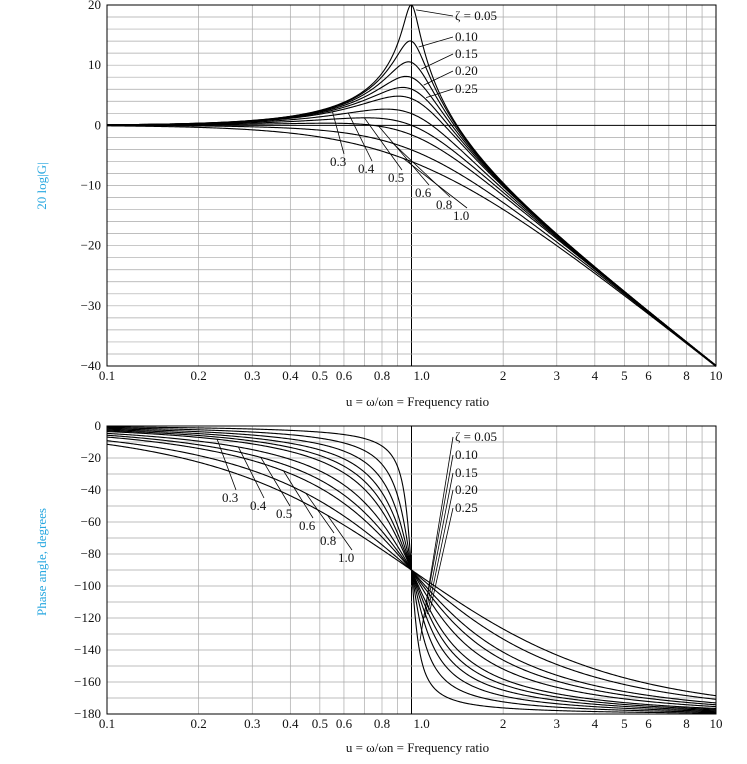 This screenshot has width=747, height=764. What do you see at coordinates (476, 15) in the screenshot?
I see `damping-label: ζ = 0.05` at bounding box center [476, 15].